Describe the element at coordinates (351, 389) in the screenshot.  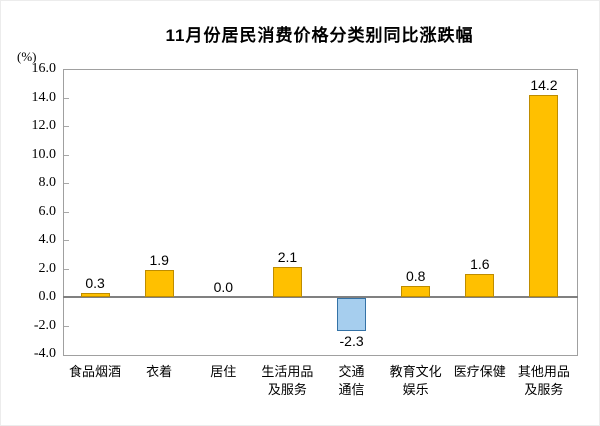
I see `category-label-line: 通信` at that location.